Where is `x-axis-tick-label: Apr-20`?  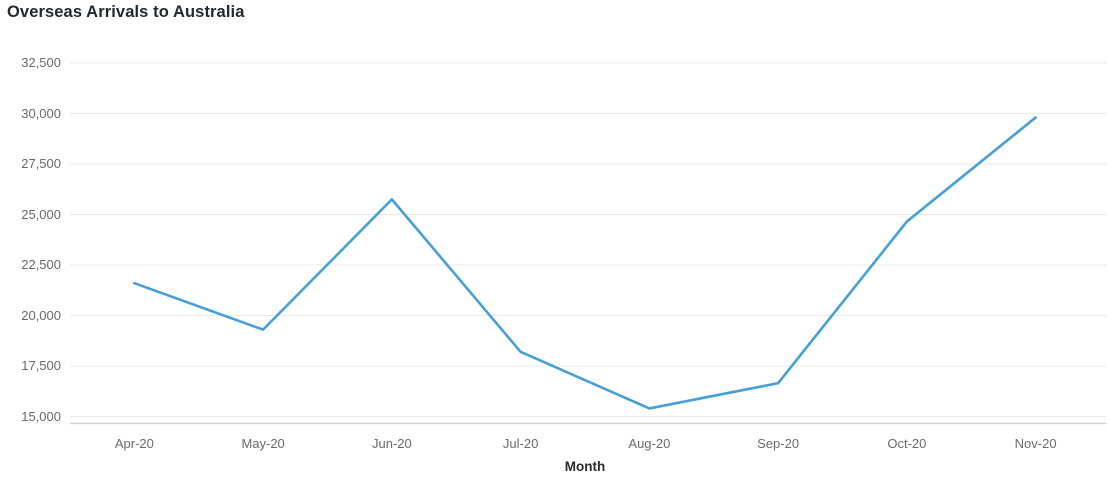
x-axis-tick-label: Apr-20 is located at coordinates (134, 443).